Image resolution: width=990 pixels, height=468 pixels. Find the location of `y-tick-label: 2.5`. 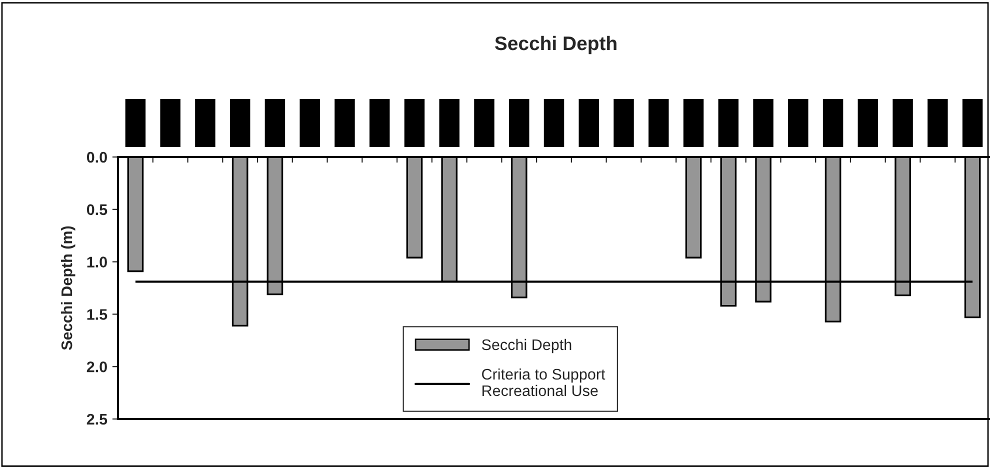

y-tick-label: 2.5 is located at coordinates (97, 419).